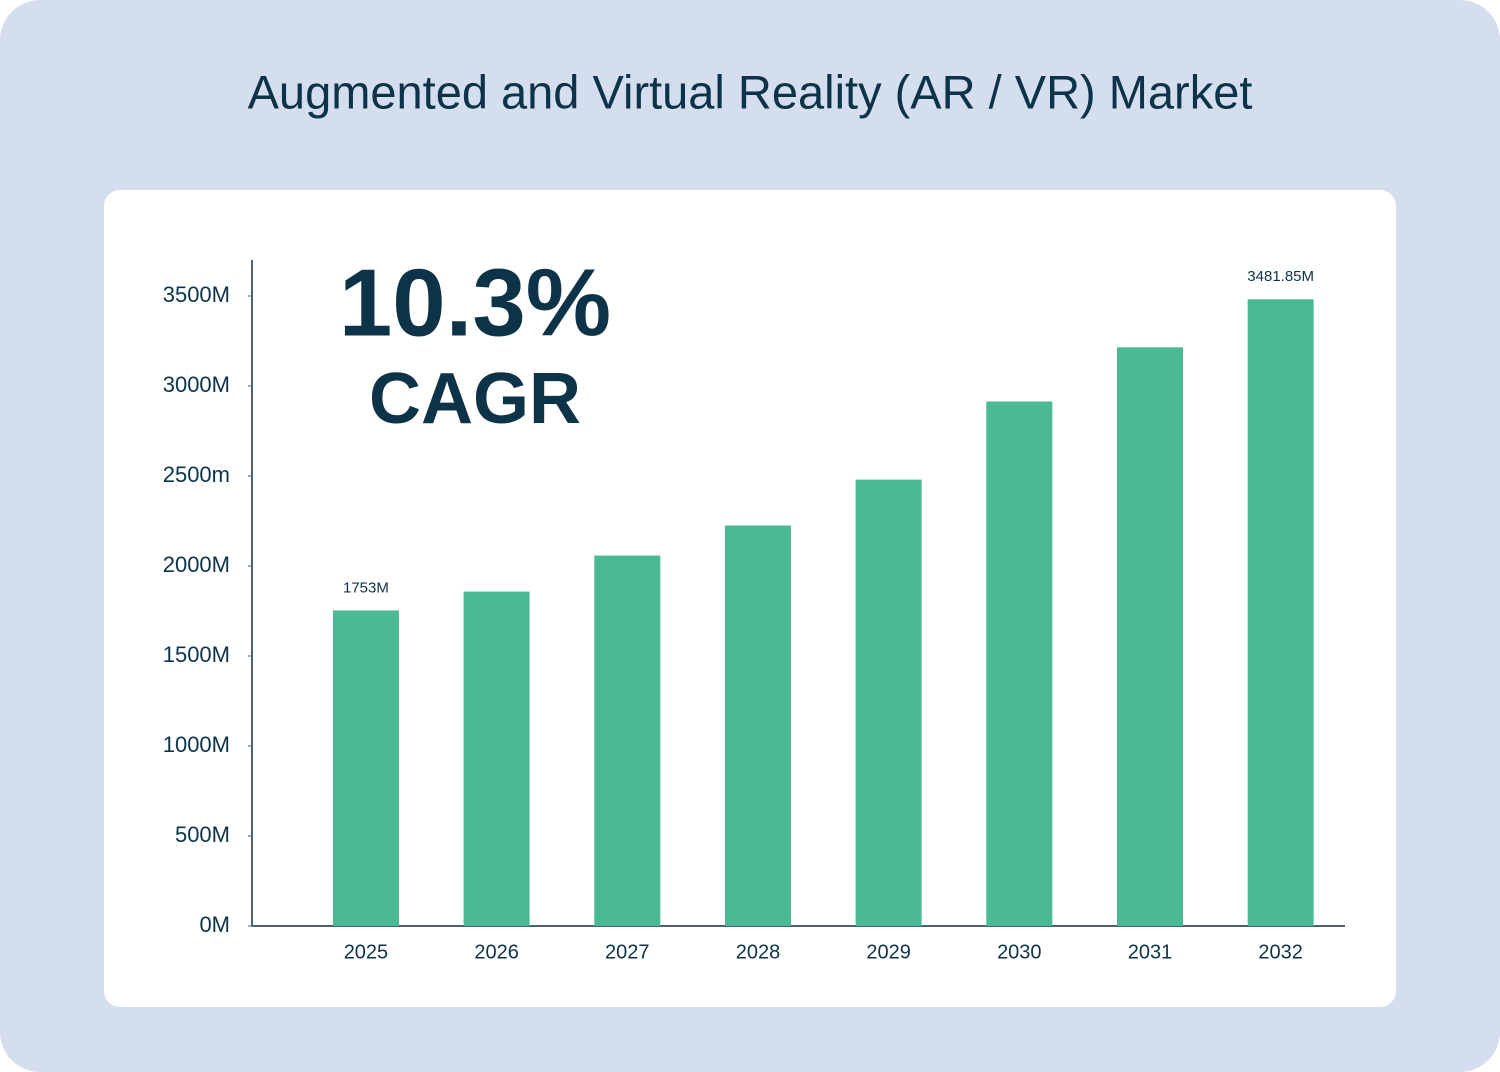  Describe the element at coordinates (475, 302) in the screenshot. I see `cagr-value: 10.3%` at that location.